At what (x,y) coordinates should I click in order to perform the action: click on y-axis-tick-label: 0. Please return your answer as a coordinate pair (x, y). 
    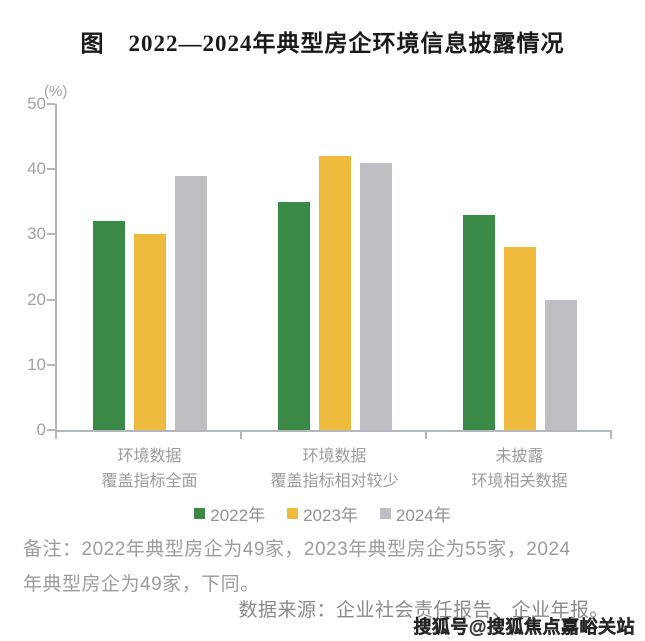
    Looking at the image, I should click on (41, 429).